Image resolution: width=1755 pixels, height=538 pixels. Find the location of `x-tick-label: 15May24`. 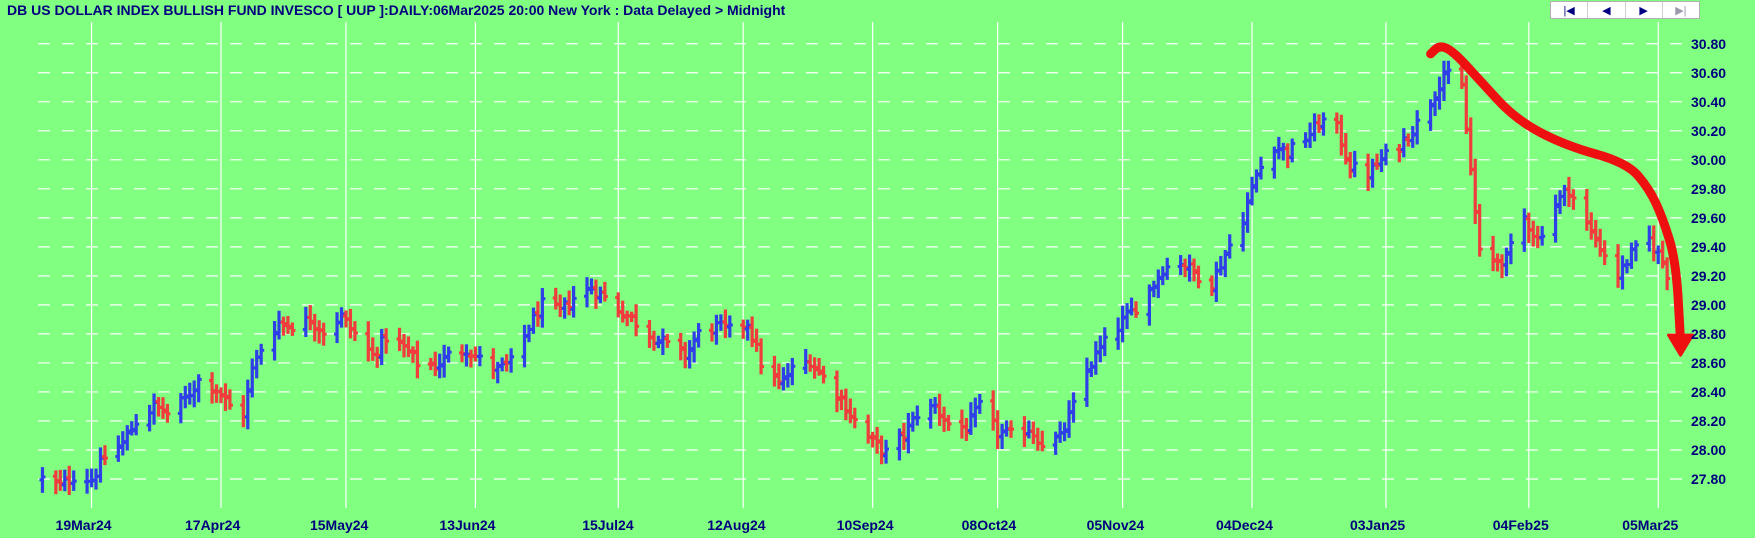

x-tick-label: 15May24 is located at coordinates (339, 525).